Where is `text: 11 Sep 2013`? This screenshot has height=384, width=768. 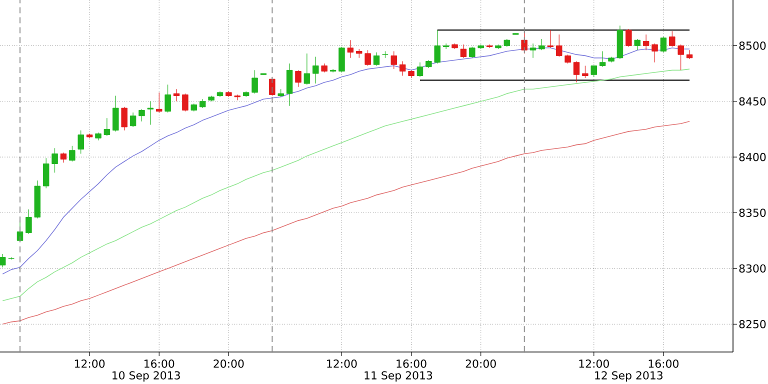 text: 11 Sep 2013 is located at coordinates (398, 376).